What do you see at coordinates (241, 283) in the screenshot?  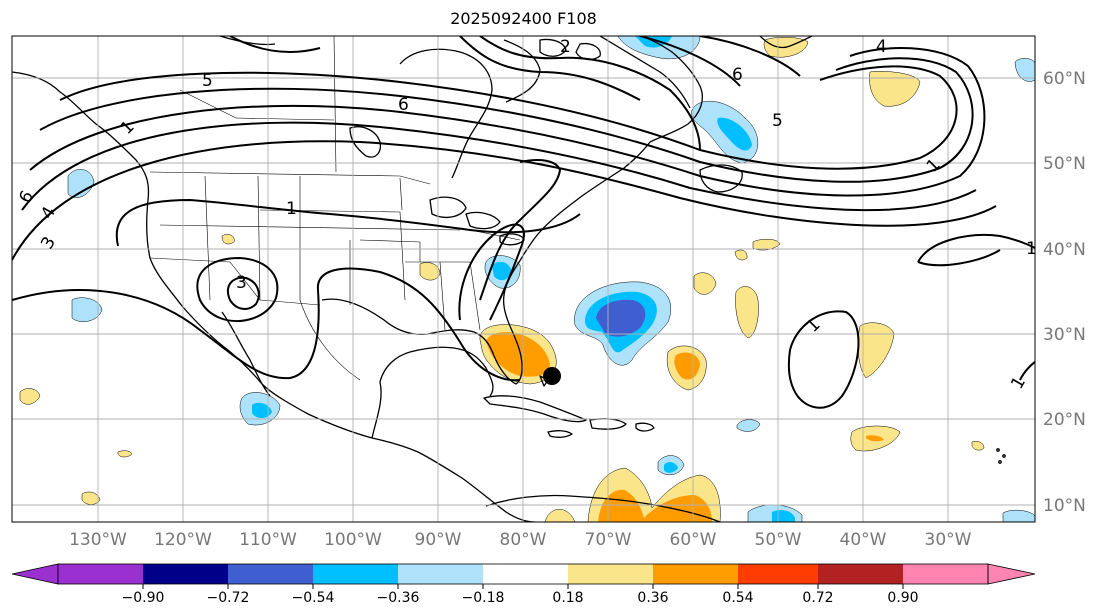 I see `contour-label: 3` at bounding box center [241, 283].